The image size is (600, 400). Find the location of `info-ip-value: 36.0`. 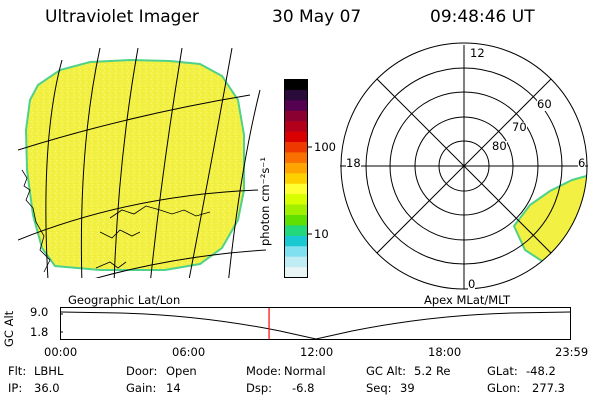

info-ip-value: 36.0 is located at coordinates (47, 388).